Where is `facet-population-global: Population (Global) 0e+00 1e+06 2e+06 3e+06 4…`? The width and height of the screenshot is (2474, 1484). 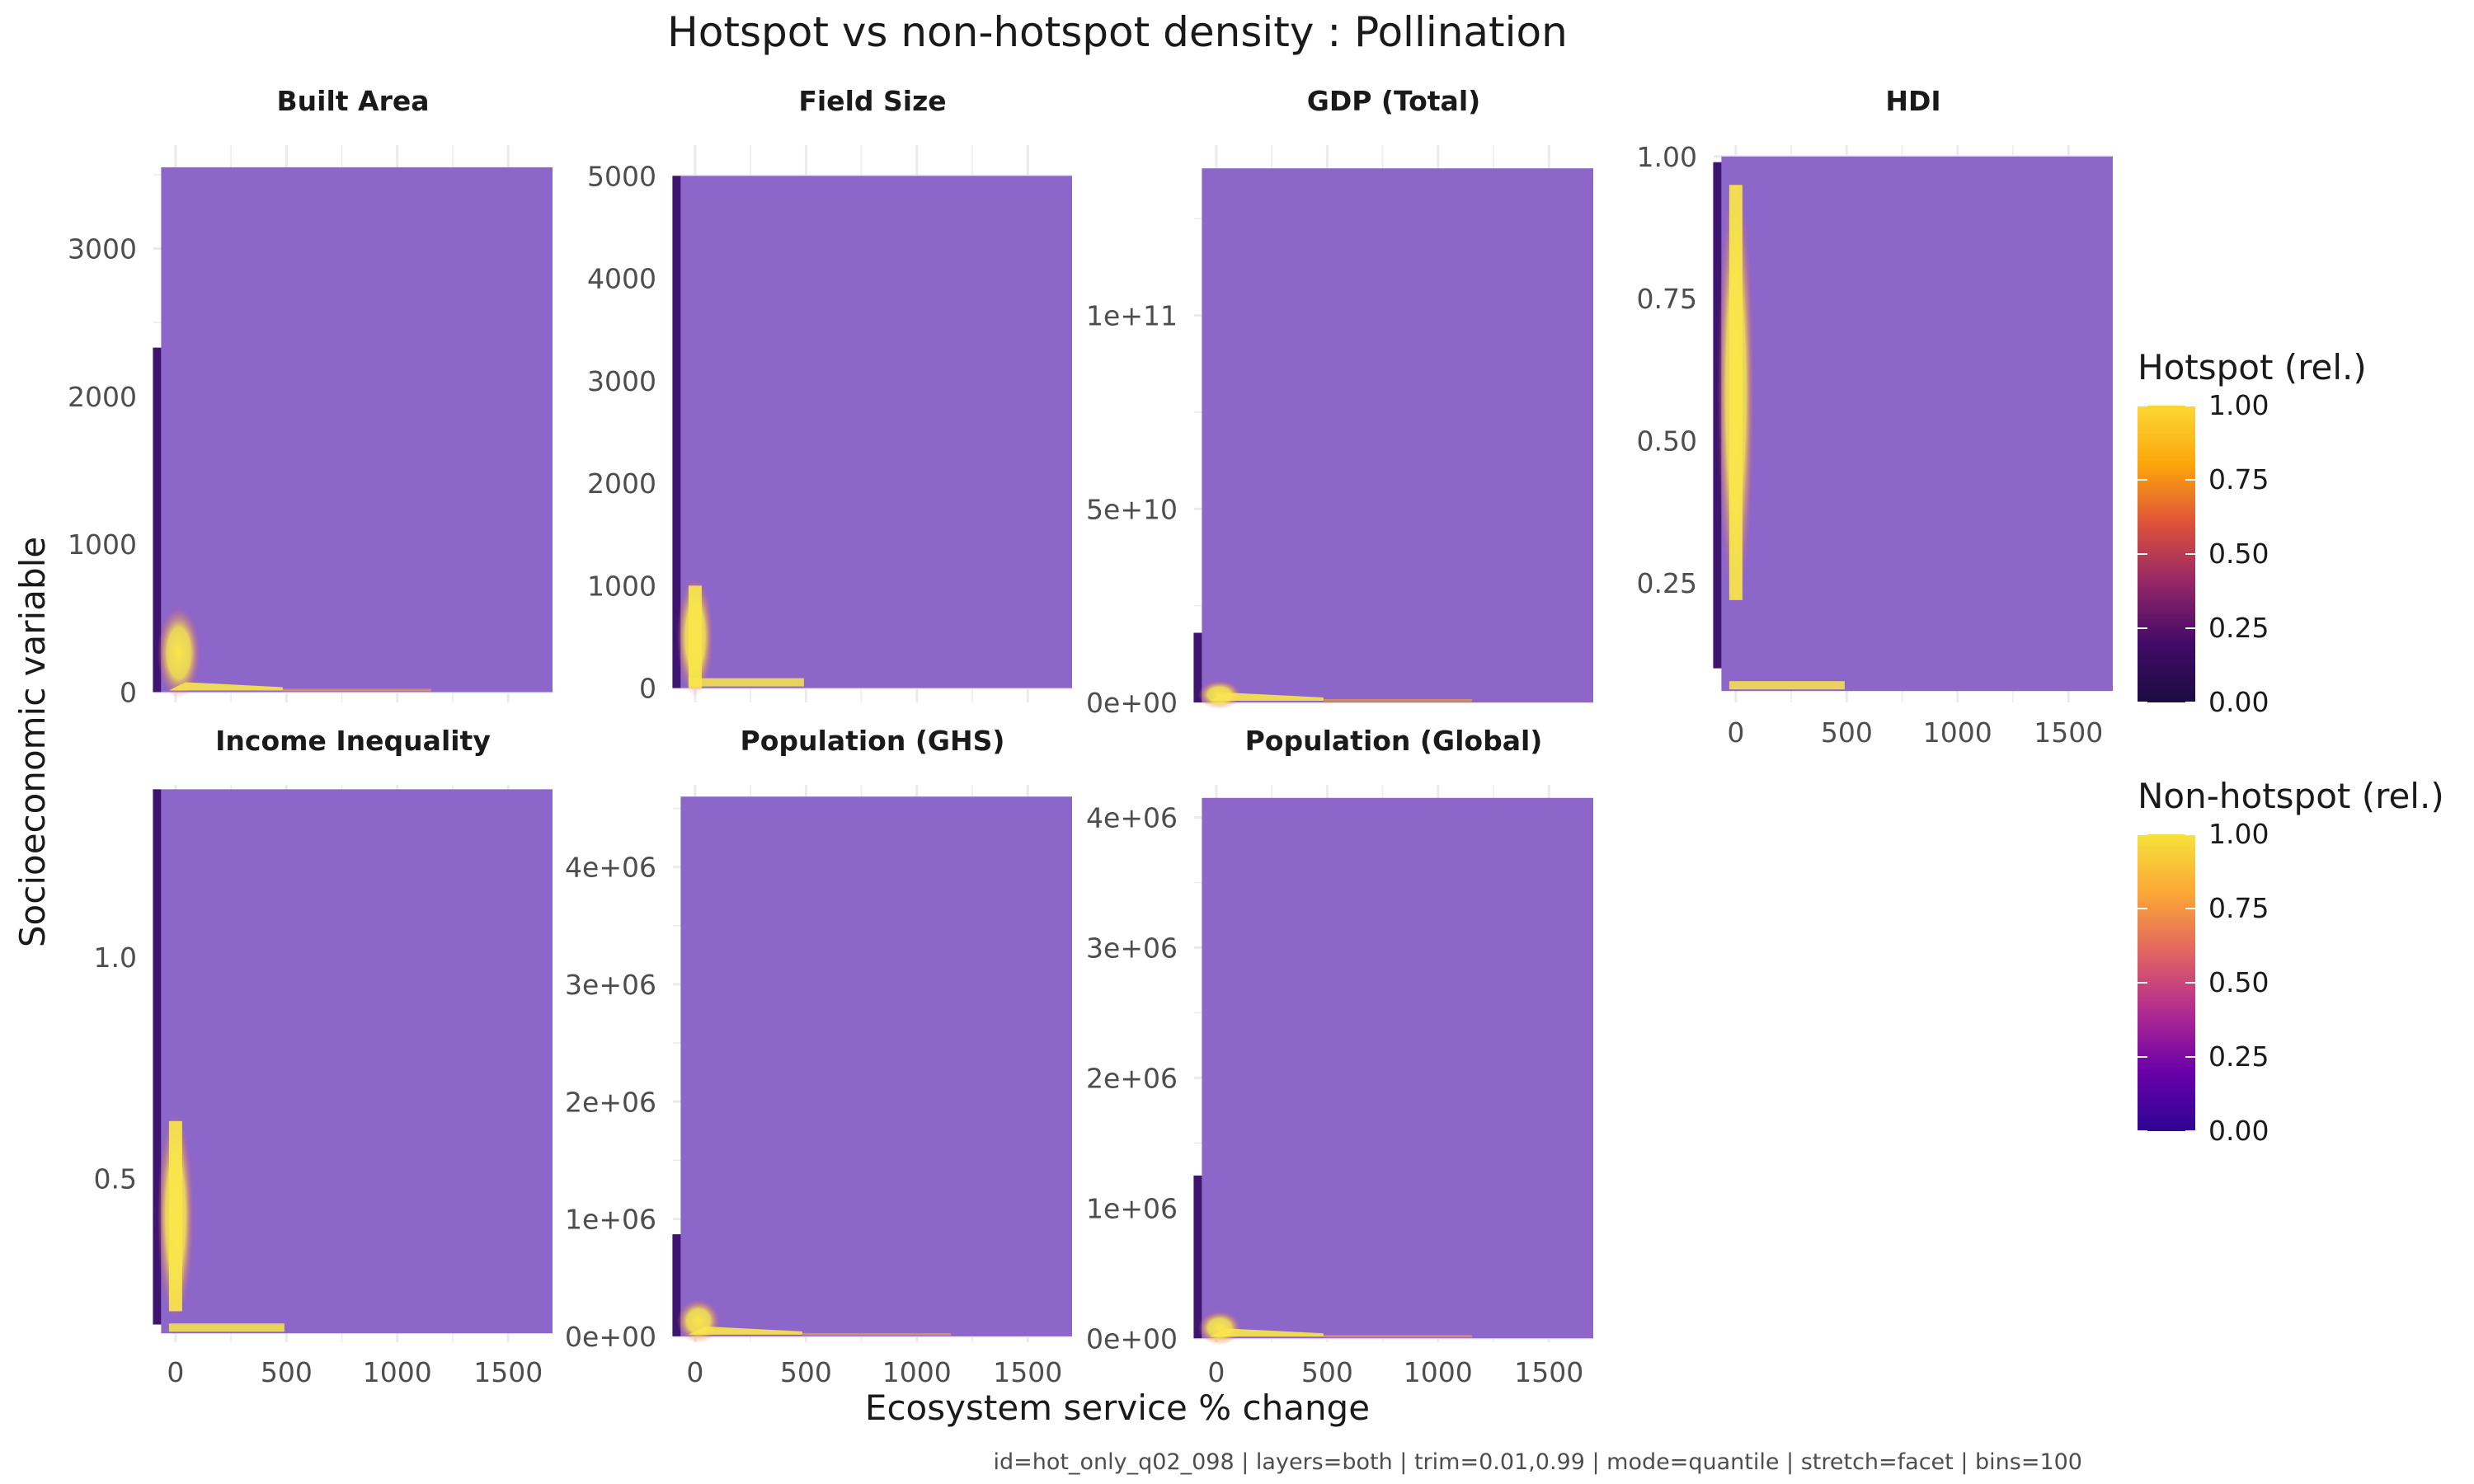
facet-population-global: Population (Global) 0e+00 1e+06 2e+06 3e+06 4… is located at coordinates (1339, 1056).